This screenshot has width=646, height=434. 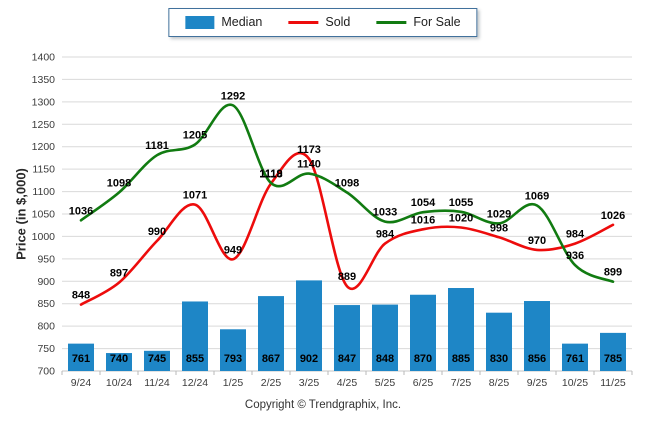 What do you see at coordinates (347, 359) in the screenshot?
I see `median-bar-label: 847` at bounding box center [347, 359].